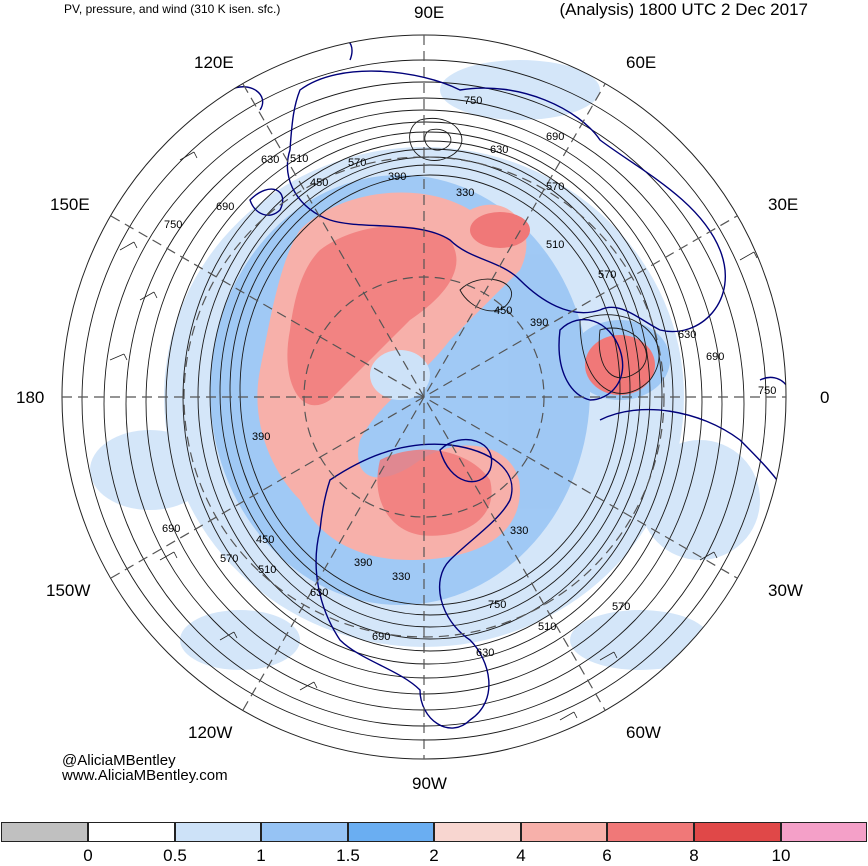 This screenshot has width=868, height=866. Describe the element at coordinates (429, 783) in the screenshot. I see `lon-label-90w: 90W` at that location.